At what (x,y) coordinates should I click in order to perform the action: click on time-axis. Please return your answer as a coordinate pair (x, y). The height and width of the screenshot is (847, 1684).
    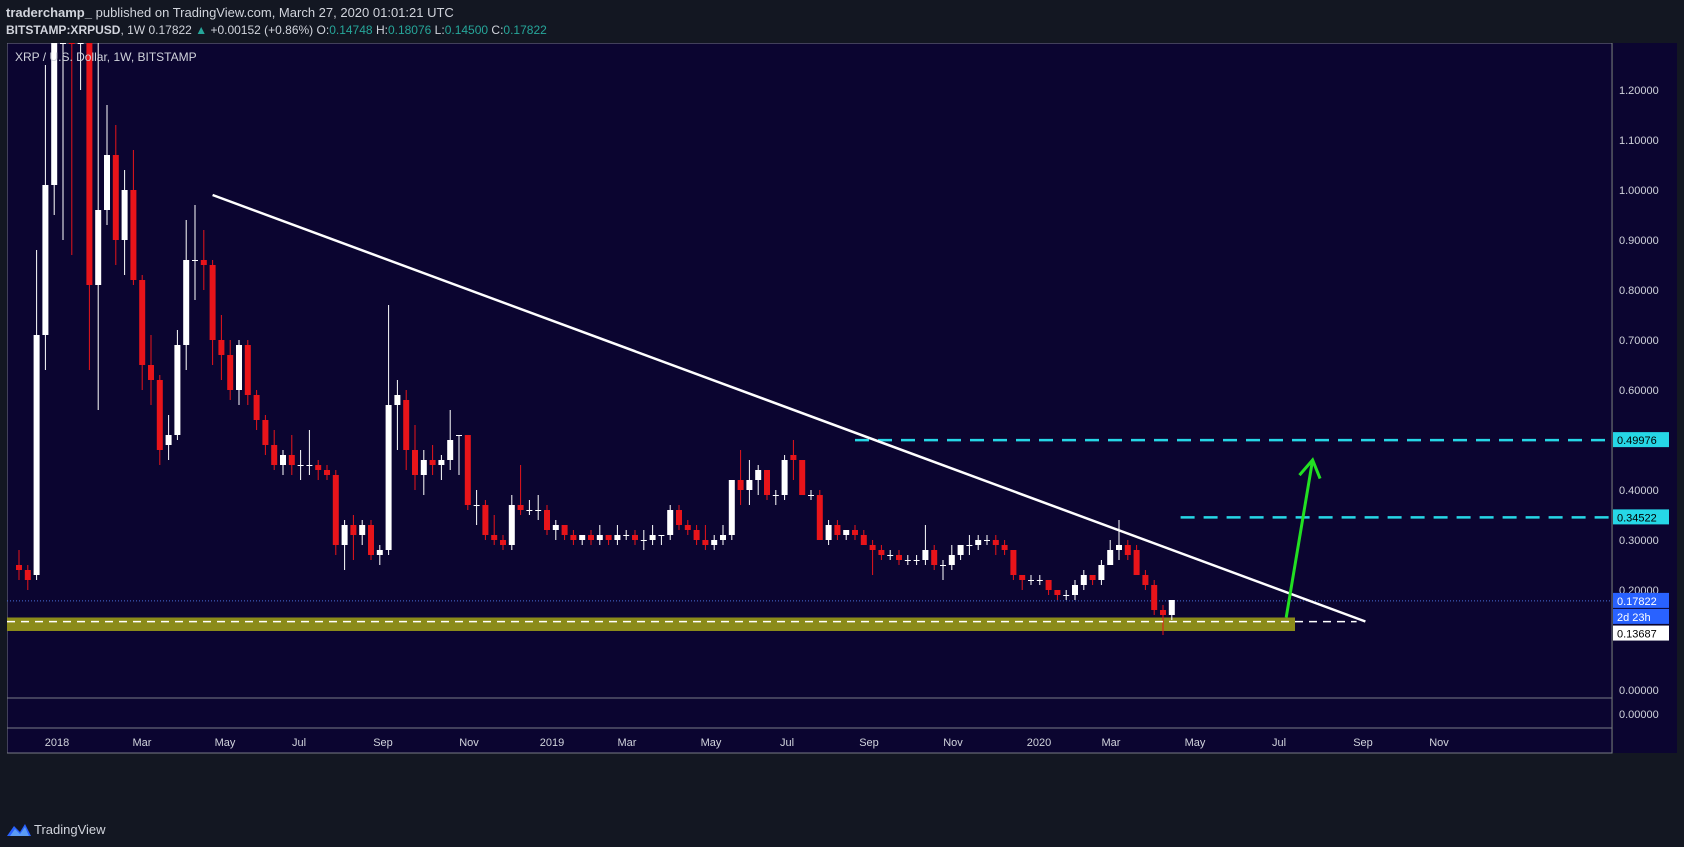
    Looking at the image, I should click on (809, 740).